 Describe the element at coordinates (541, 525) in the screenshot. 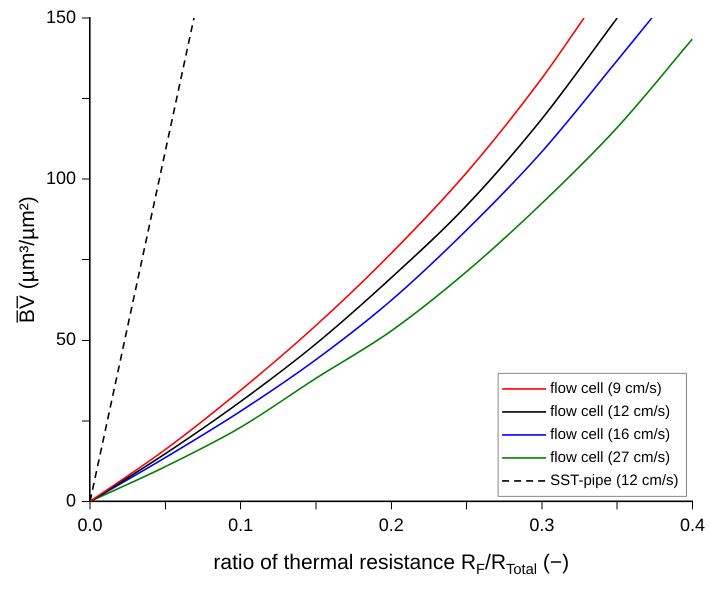

I see `x-tick-label: 0.3` at that location.